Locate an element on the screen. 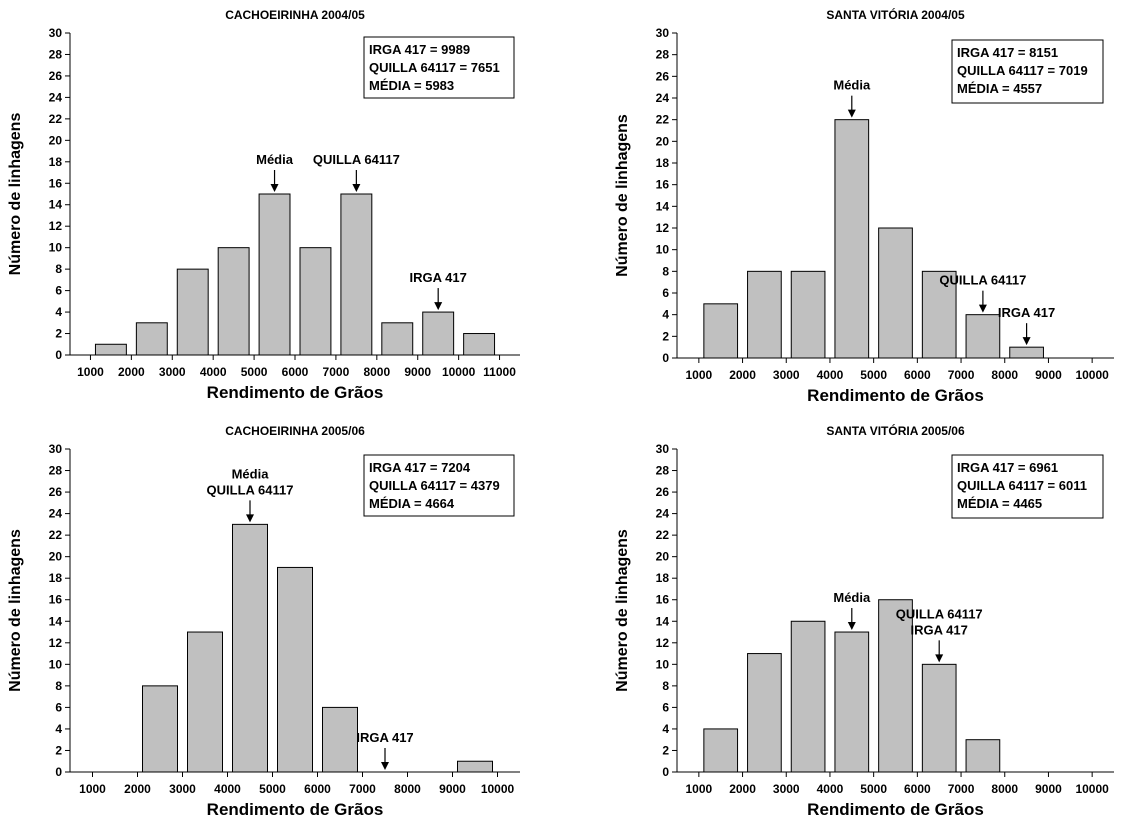 This screenshot has height=827, width=1122. bar-annotation: Média is located at coordinates (275, 172).